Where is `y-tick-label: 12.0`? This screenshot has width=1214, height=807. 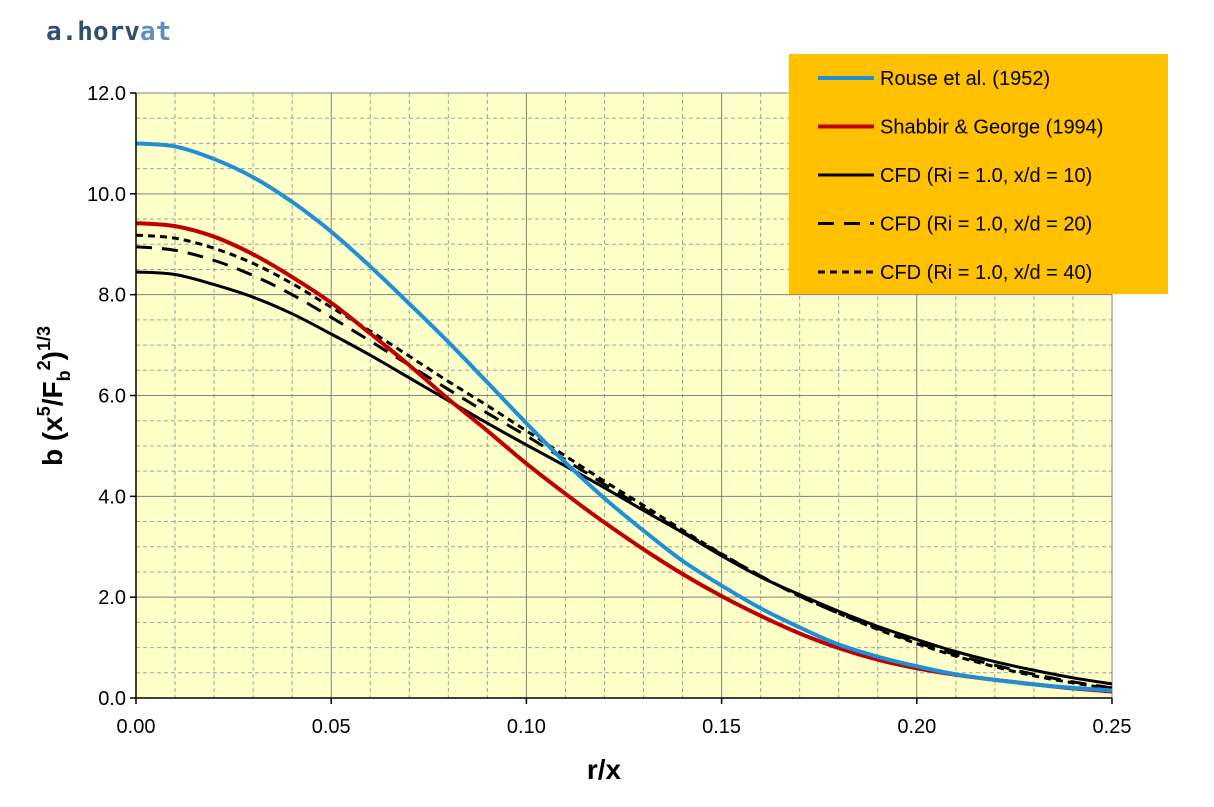 y-tick-label: 12.0 is located at coordinates (106, 94).